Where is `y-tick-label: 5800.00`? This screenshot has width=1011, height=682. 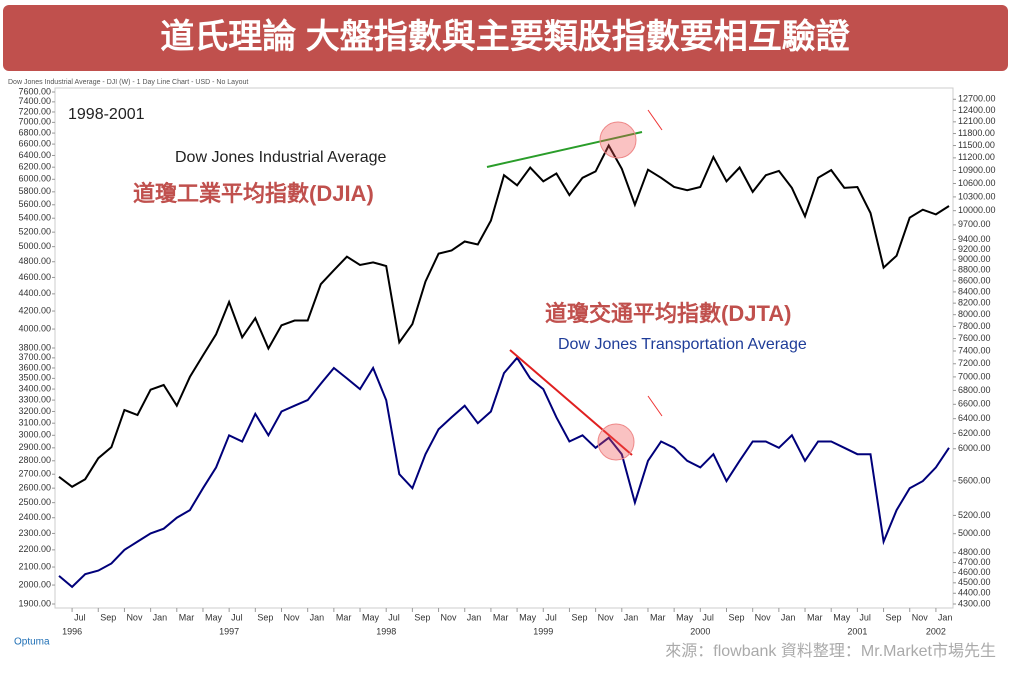
y-tick-label: 5800.00 is located at coordinates (34, 191).